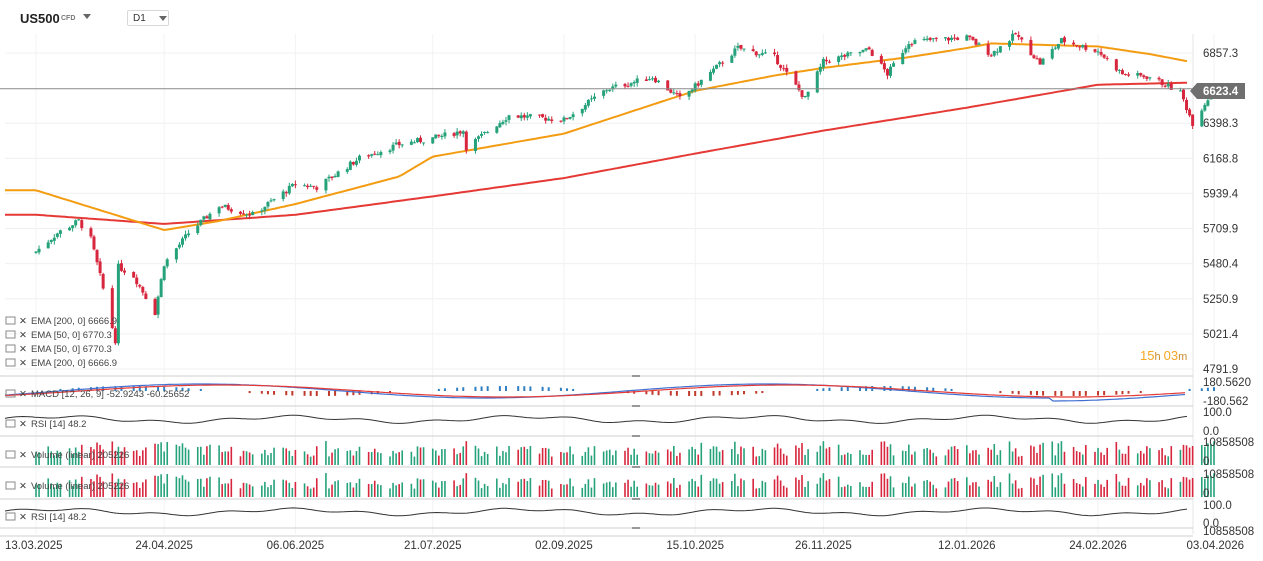 The height and width of the screenshot is (561, 1263). Describe the element at coordinates (1217, 91) in the screenshot. I see `current-price-tag: 6623.4` at that location.